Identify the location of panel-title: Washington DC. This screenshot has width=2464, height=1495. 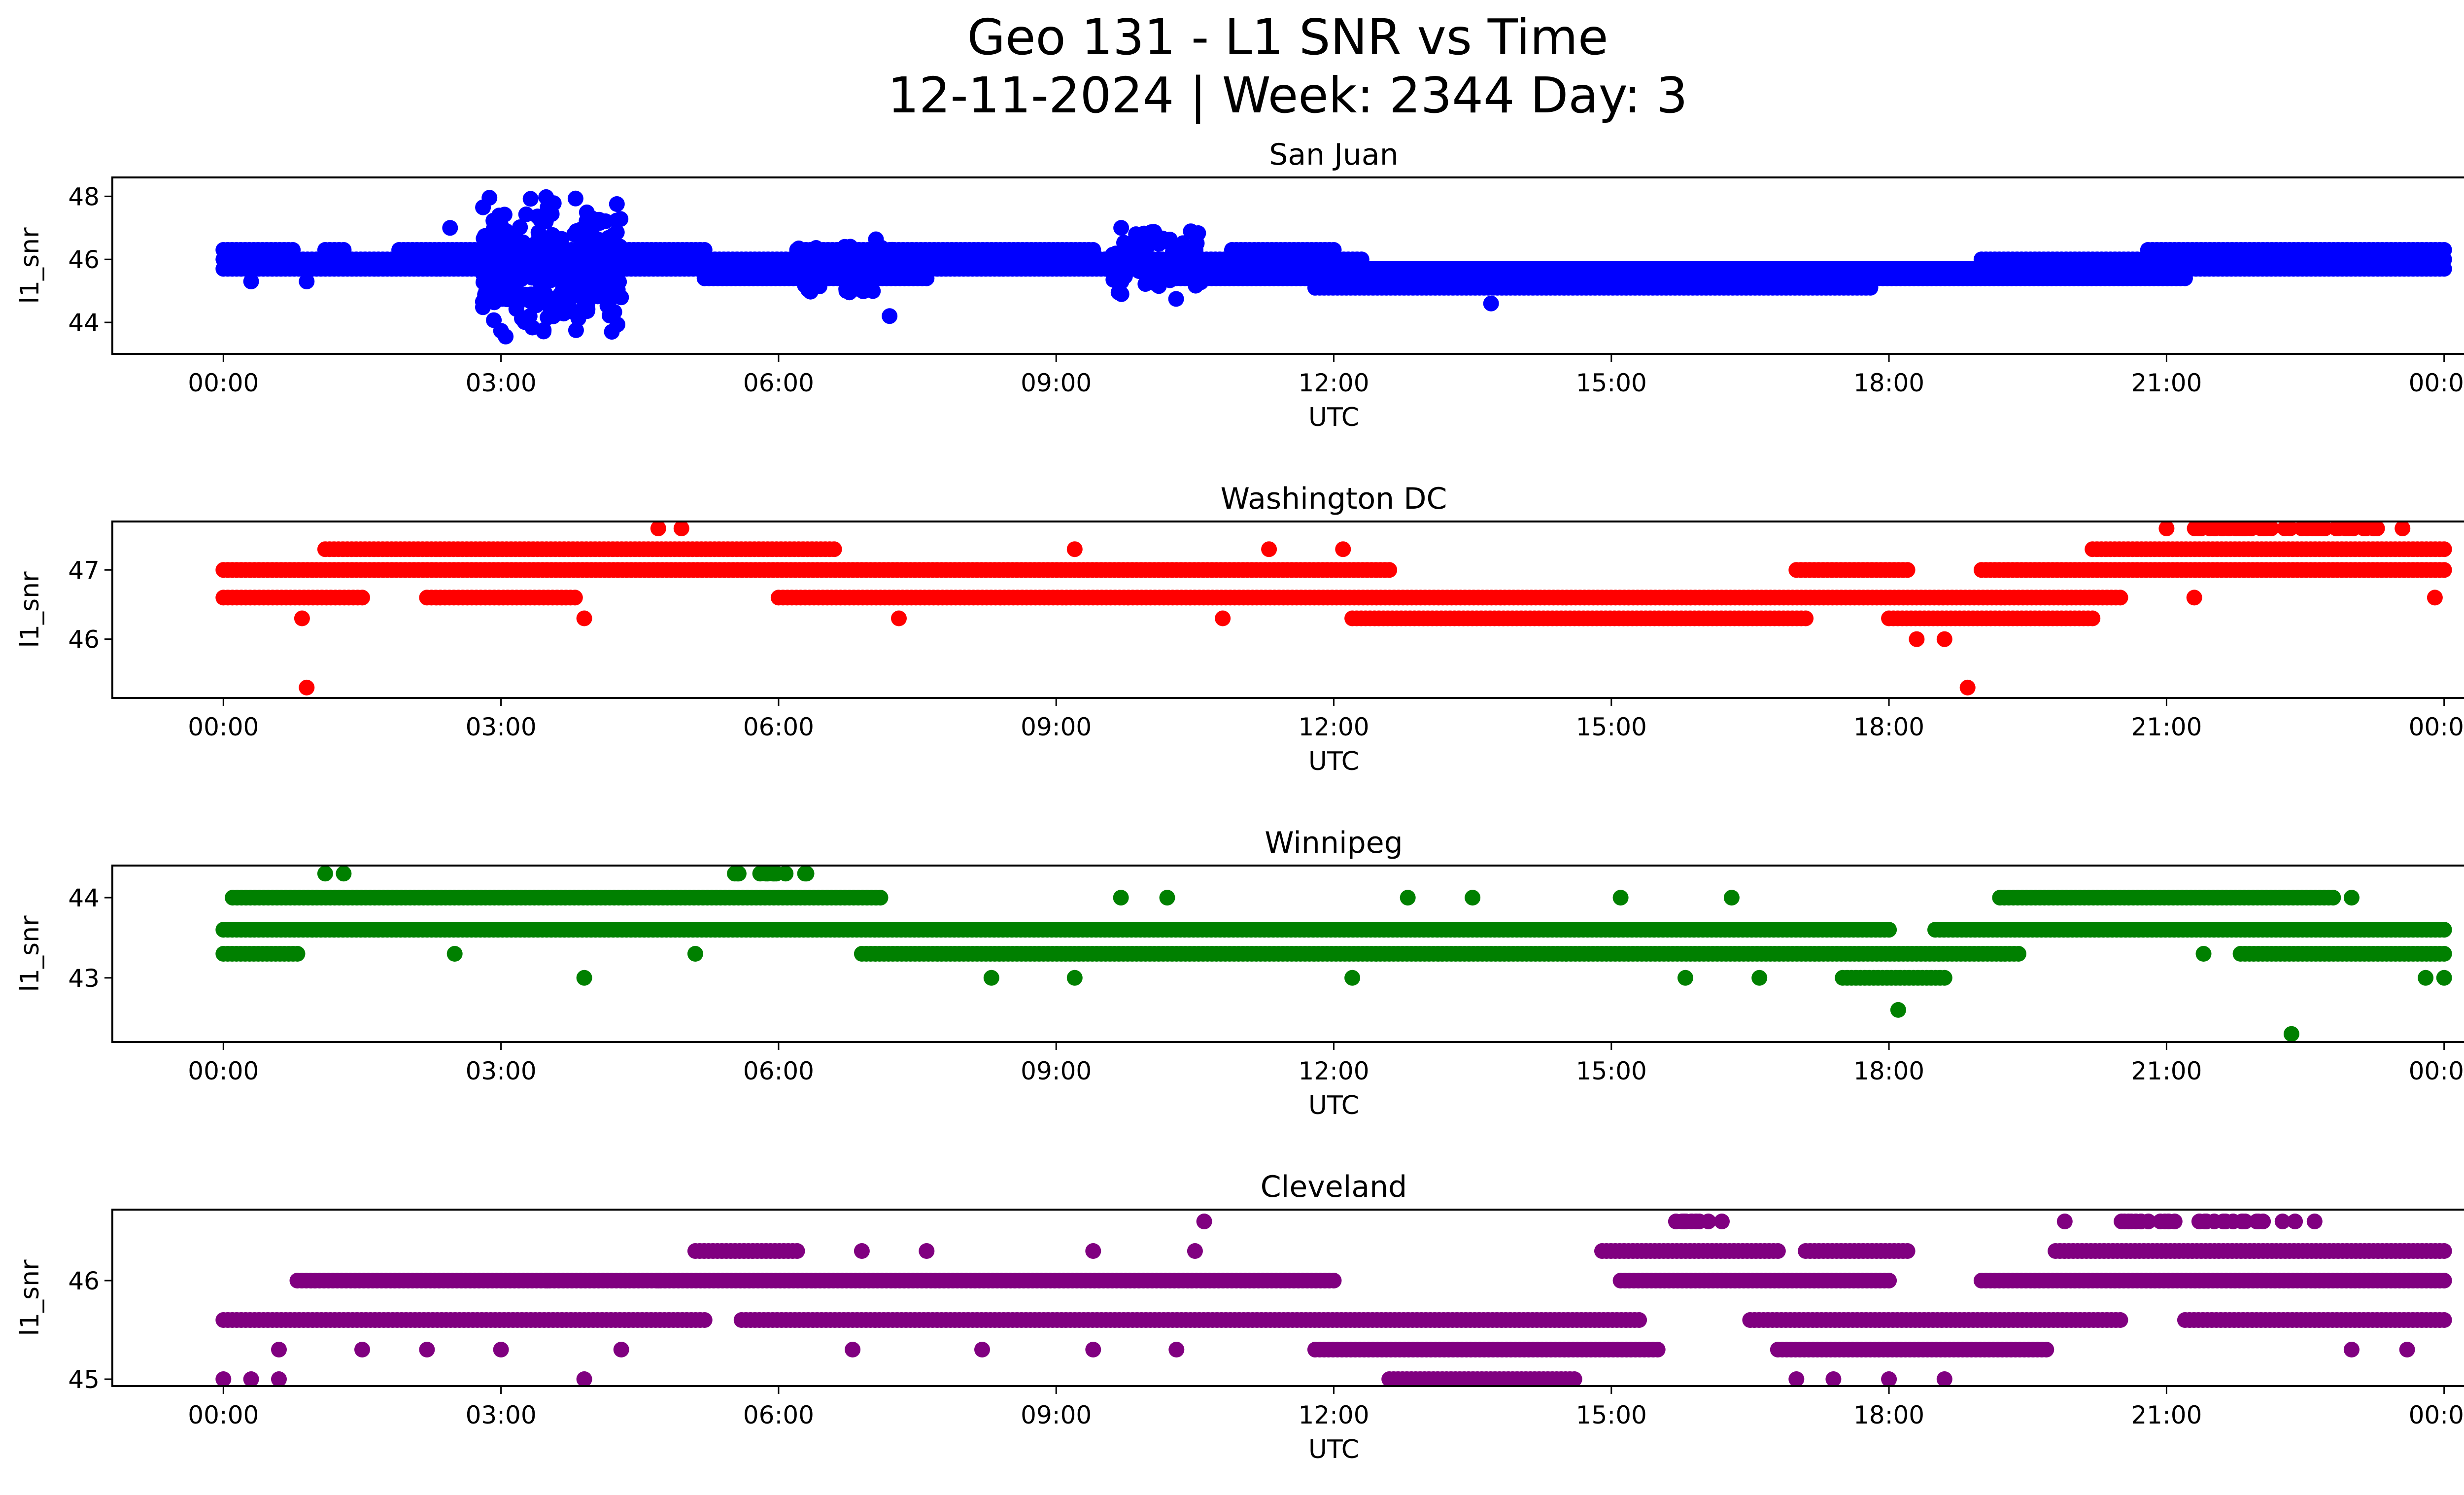
(1334, 499).